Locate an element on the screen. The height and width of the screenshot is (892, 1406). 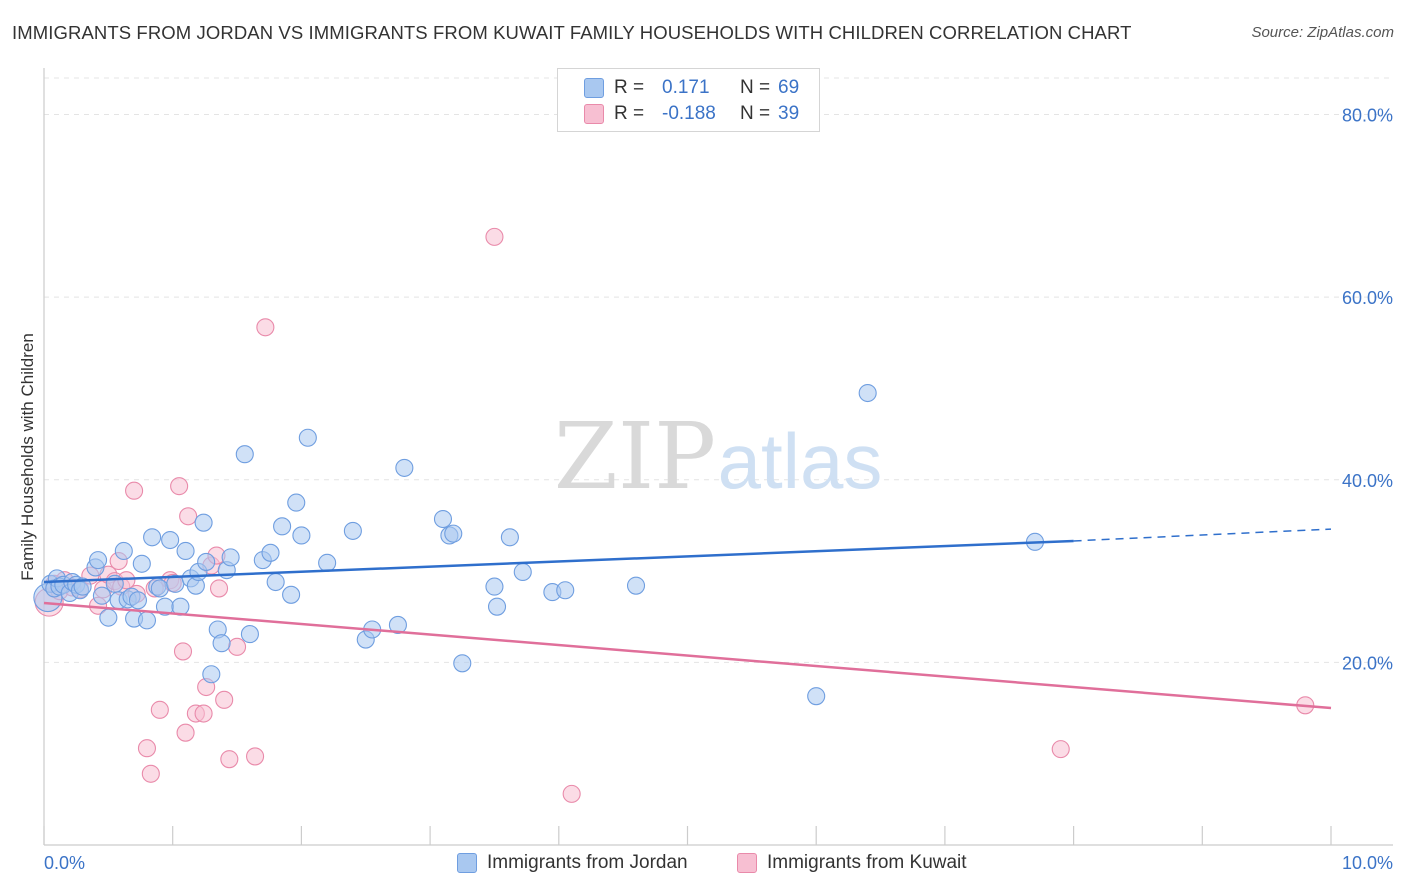
x-tick-label-max: 10.0% is located at coordinates (1367, 863).